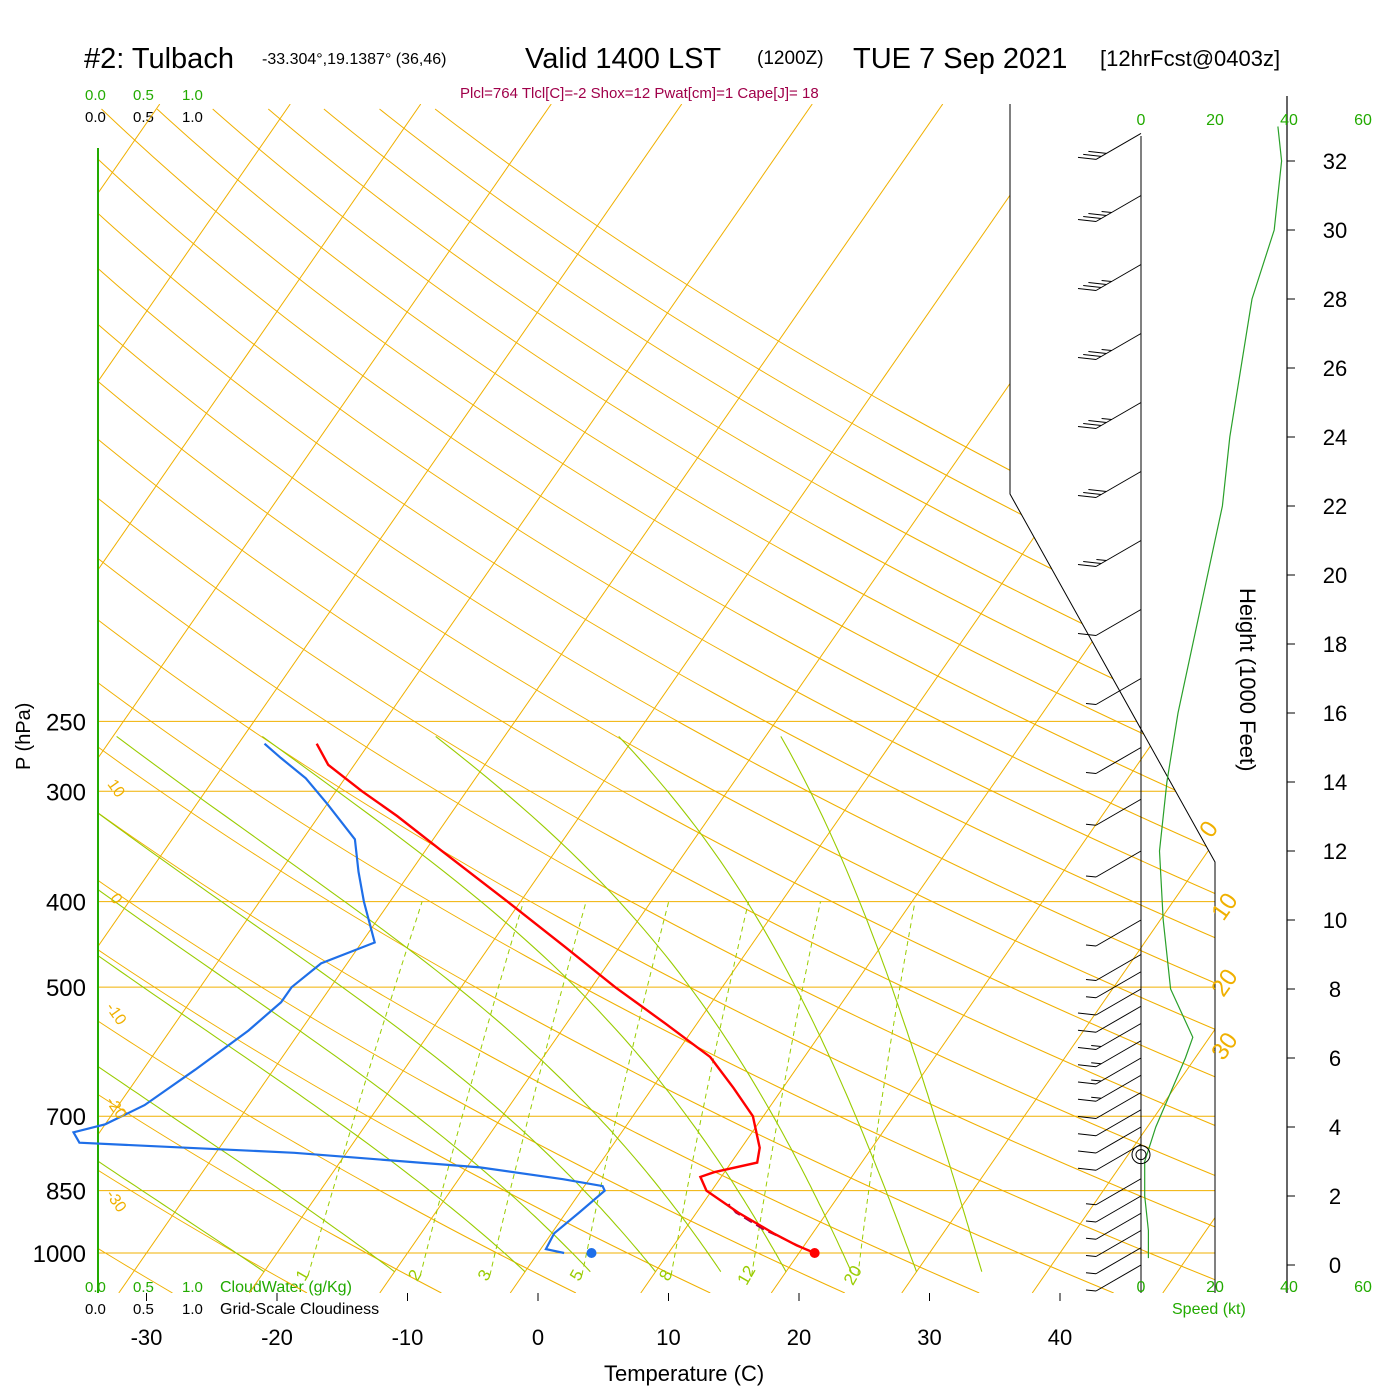  I want to click on cloudiness-label: Grid-Scale Cloudiness, so click(299, 1309).